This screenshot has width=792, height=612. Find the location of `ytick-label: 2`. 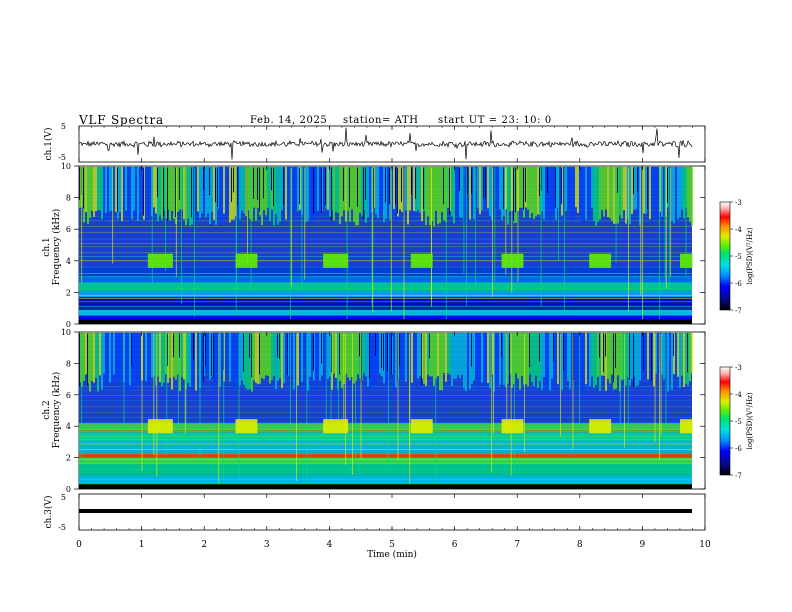

ytick-label: 2 is located at coordinates (68, 458).